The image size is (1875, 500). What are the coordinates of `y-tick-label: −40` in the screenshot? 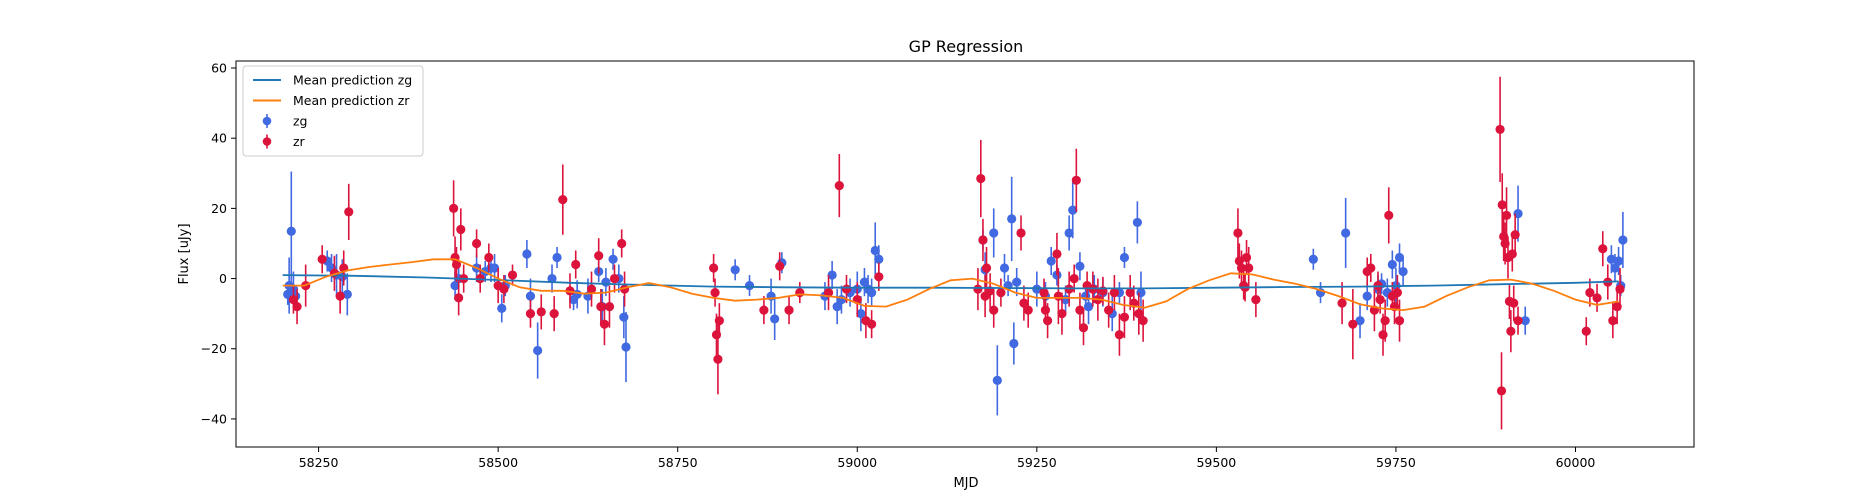 It's located at (214, 418).